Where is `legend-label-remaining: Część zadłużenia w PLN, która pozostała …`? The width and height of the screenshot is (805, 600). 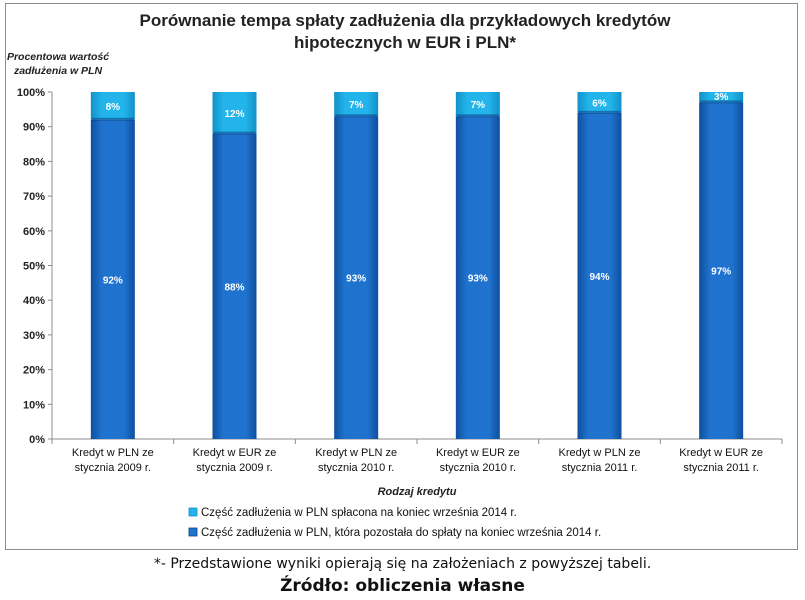 legend-label-remaining: Część zadłużenia w PLN, która pozostała … is located at coordinates (401, 533).